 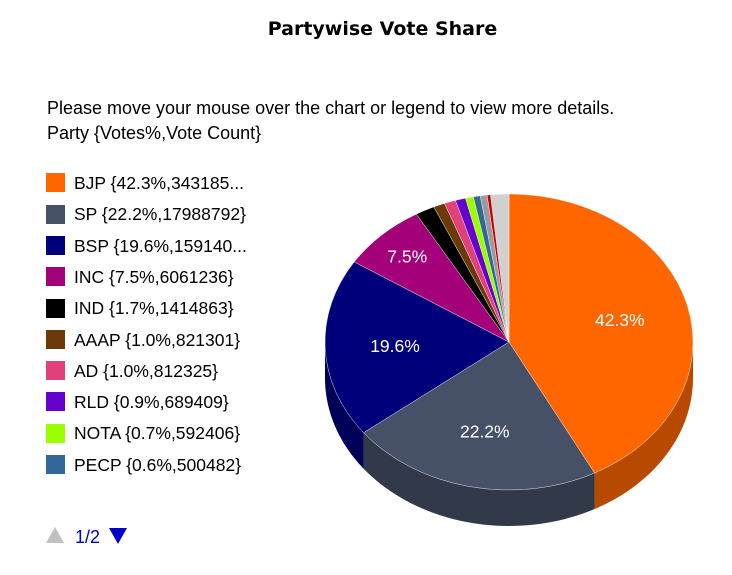 I want to click on legend-item: IND {1.7%,1414863}, so click(x=140, y=308).